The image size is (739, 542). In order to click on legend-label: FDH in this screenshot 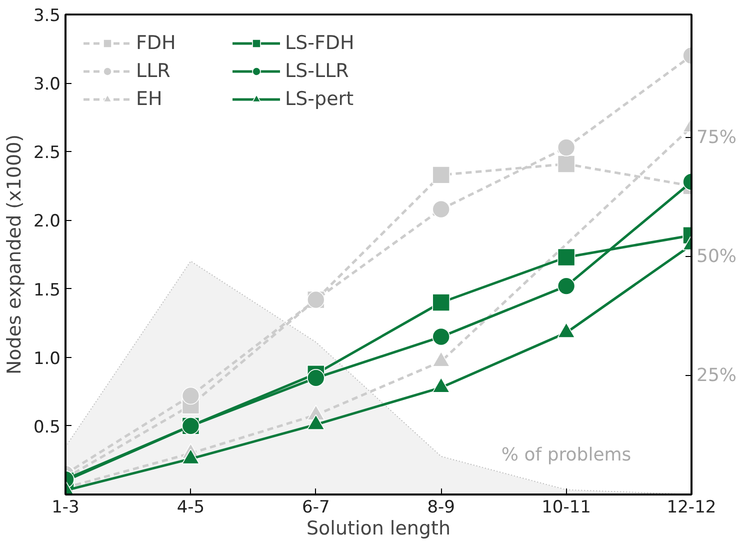, I will do `click(156, 43)`.